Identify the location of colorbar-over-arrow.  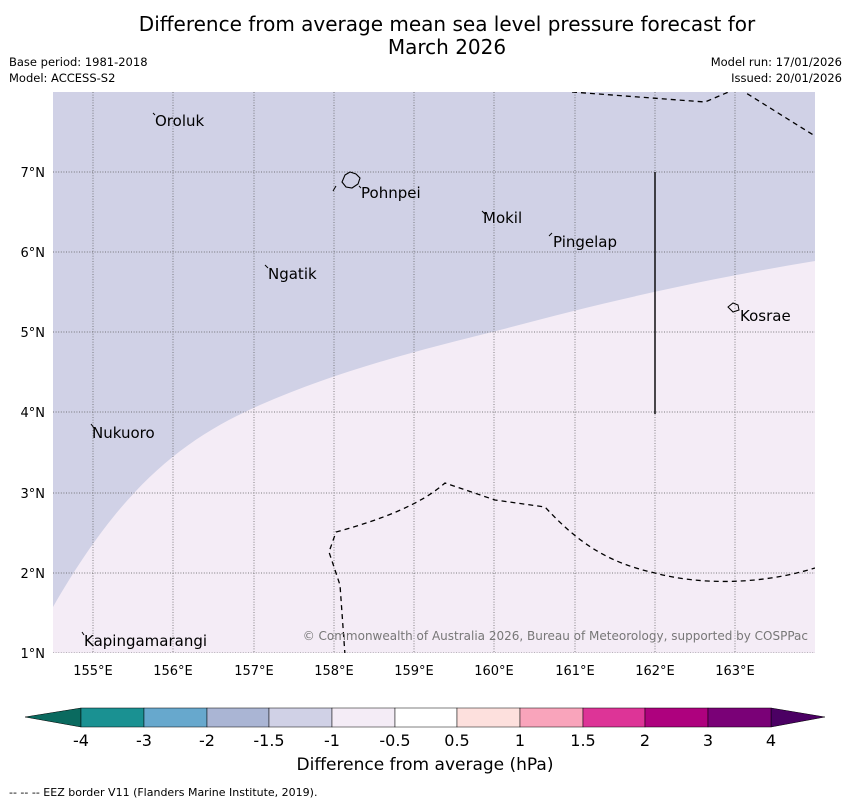
(798, 717).